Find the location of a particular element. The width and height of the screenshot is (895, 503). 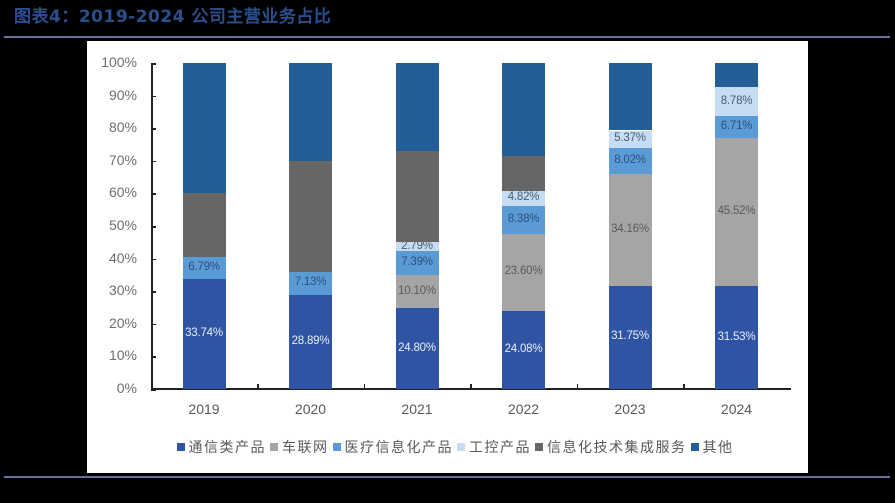

y-tick-label: 40% is located at coordinates (122, 257).